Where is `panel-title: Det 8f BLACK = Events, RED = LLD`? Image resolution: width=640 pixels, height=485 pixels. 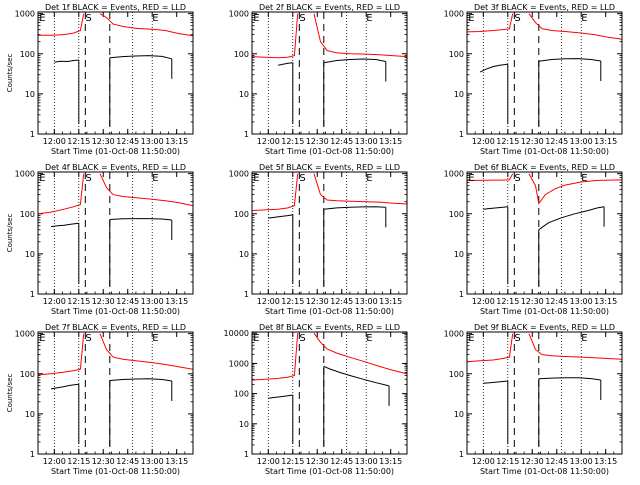 panel-title: Det 8f BLACK = Events, RED = LLD is located at coordinates (329, 327).